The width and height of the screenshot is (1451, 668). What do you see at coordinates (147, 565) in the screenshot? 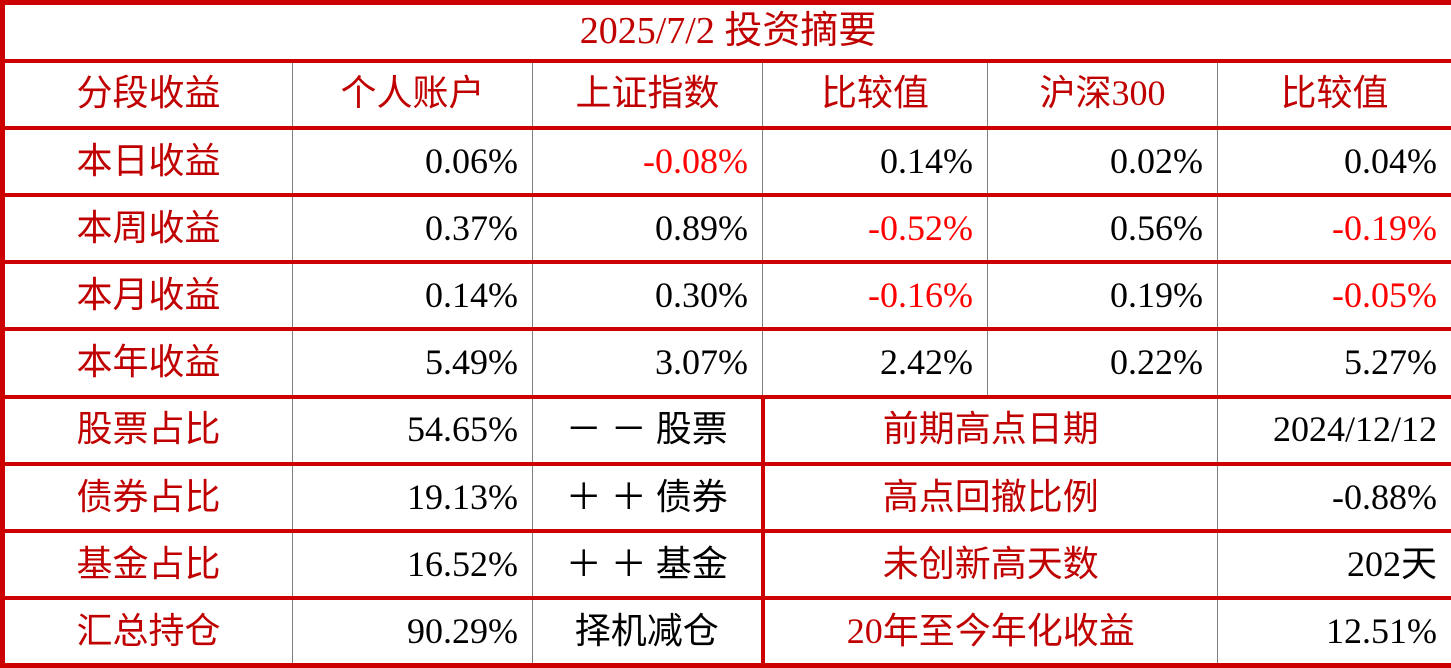
I see `row-label: 基金占比` at bounding box center [147, 565].